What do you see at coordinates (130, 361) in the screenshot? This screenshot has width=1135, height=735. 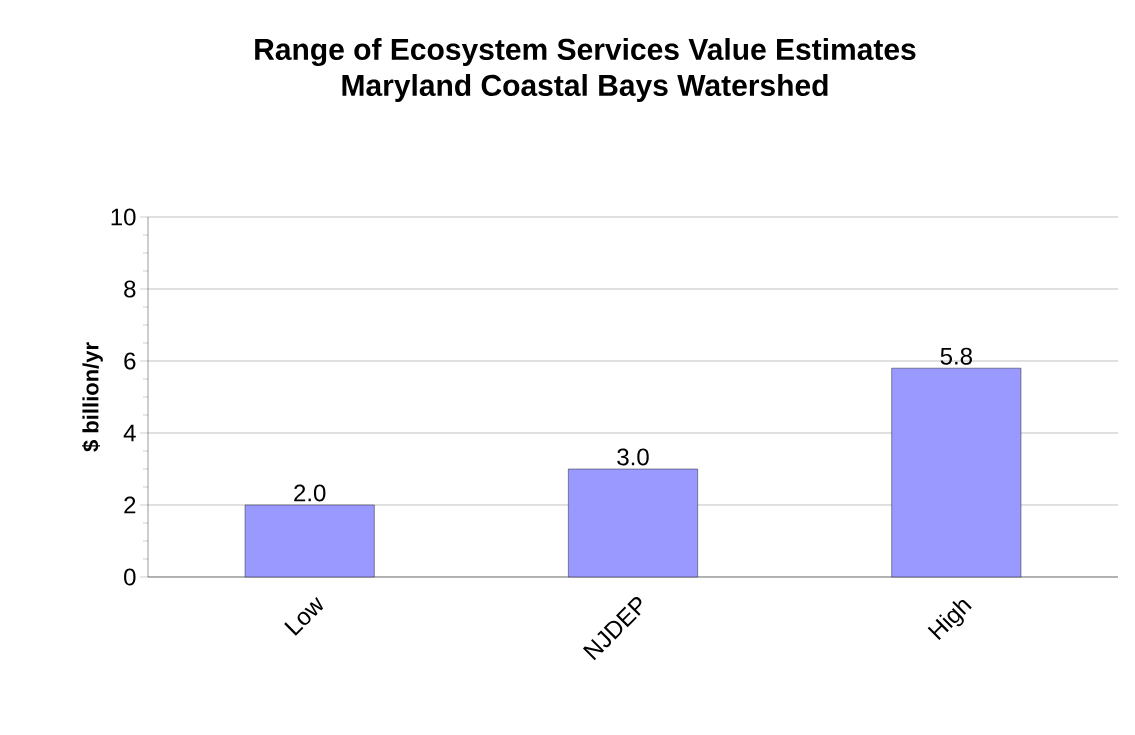 I see `y-tick-label: 6` at bounding box center [130, 361].